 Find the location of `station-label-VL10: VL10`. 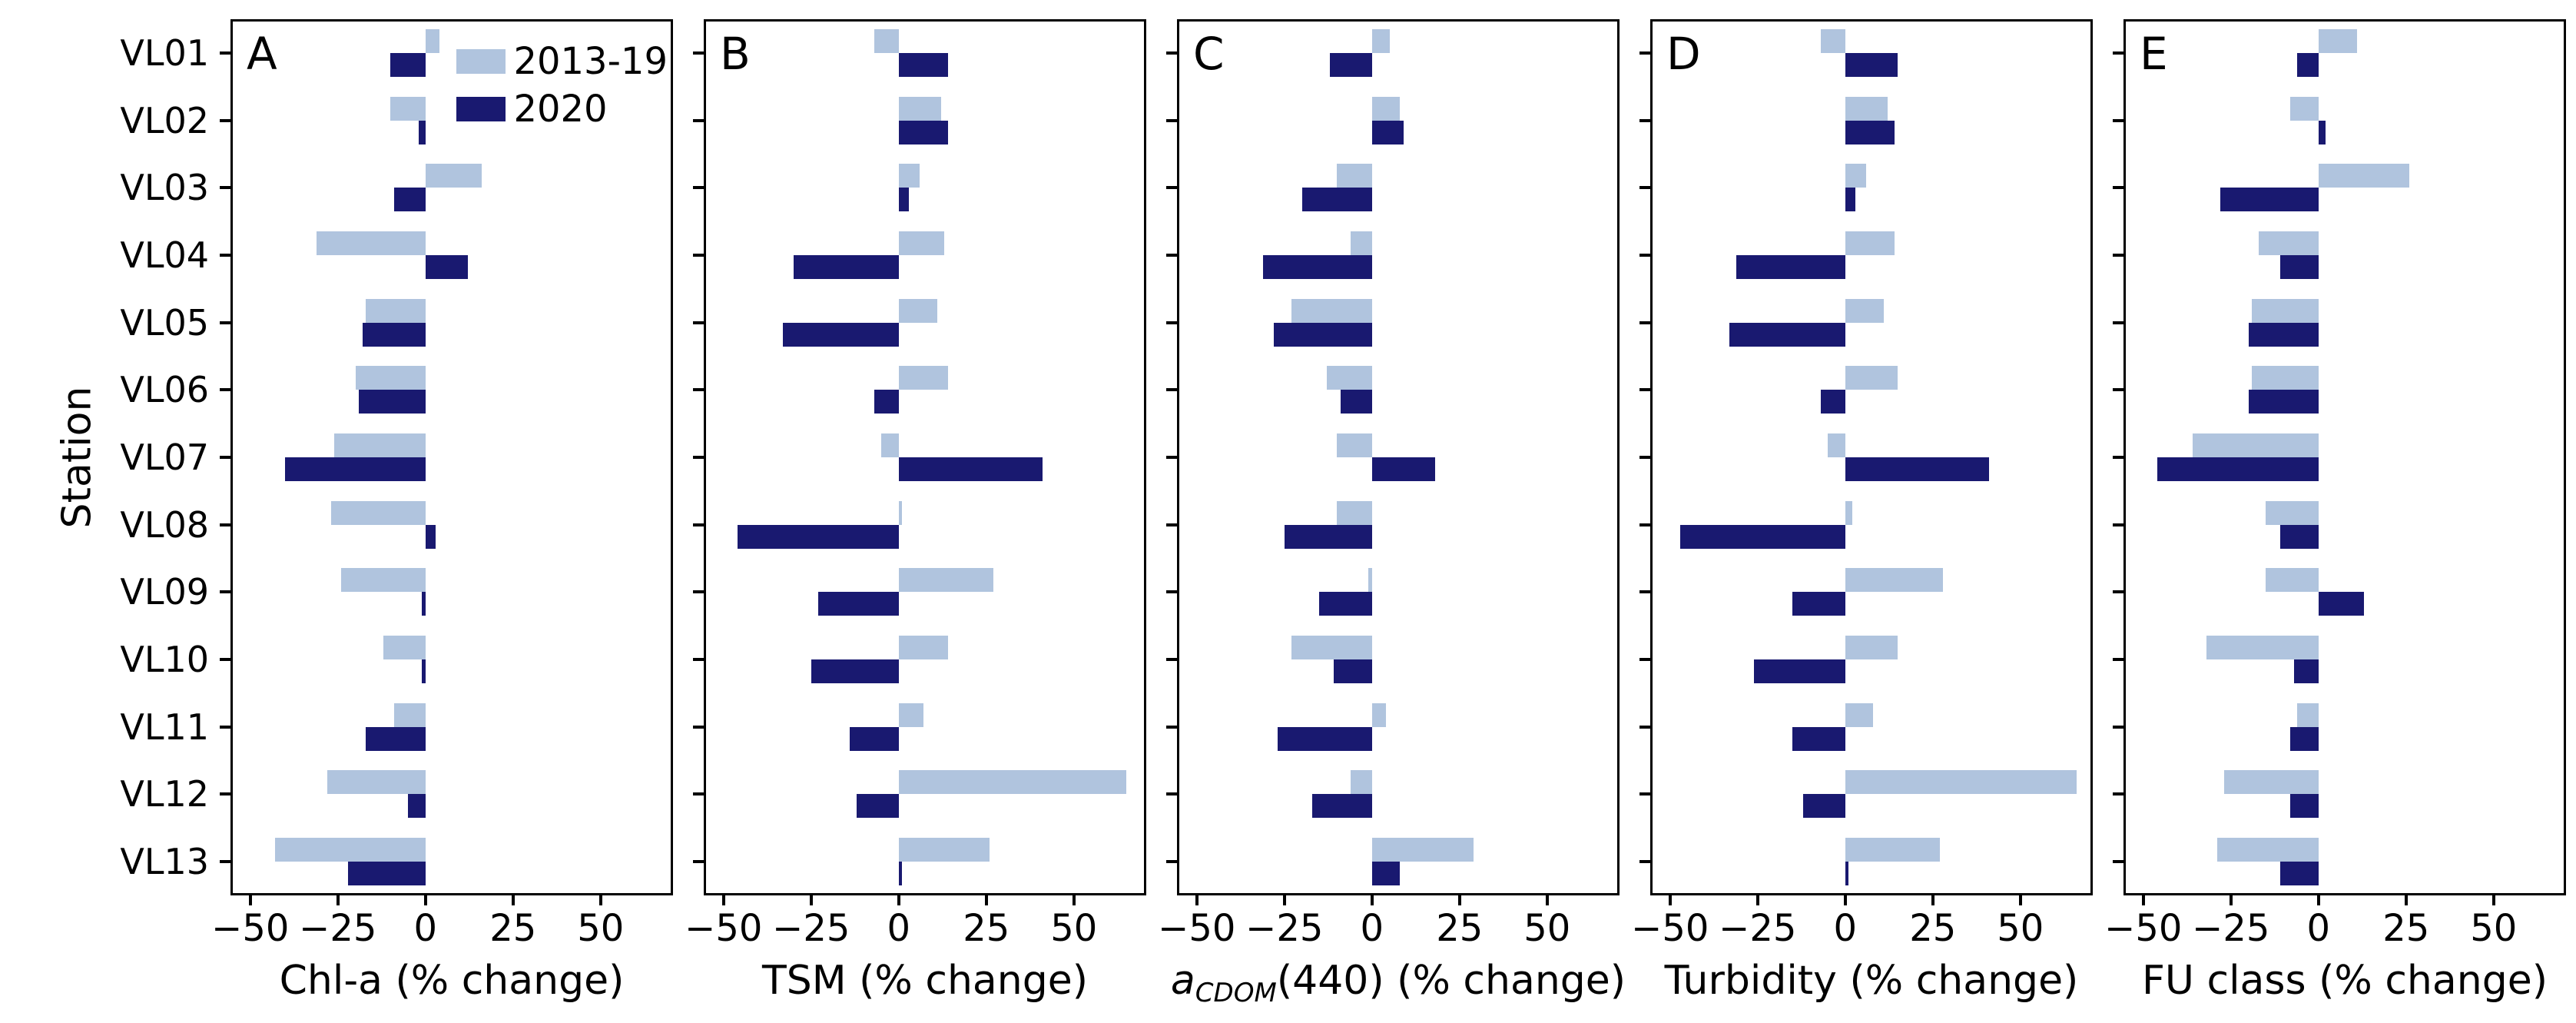

station-label-VL10: VL10 is located at coordinates (164, 660).